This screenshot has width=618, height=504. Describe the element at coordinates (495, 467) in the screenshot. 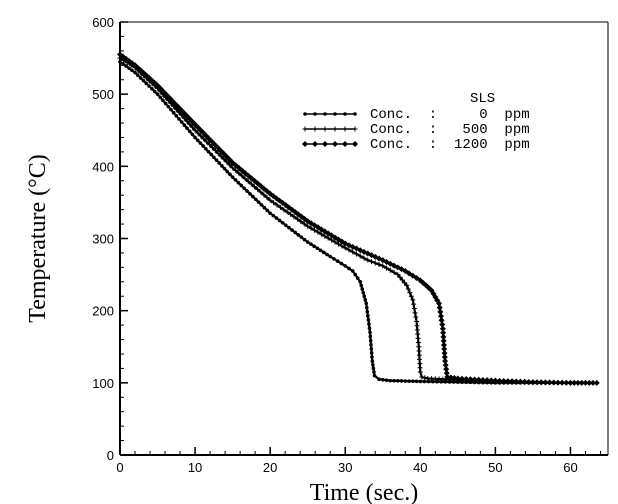

I see `x-tick-label: 50` at that location.